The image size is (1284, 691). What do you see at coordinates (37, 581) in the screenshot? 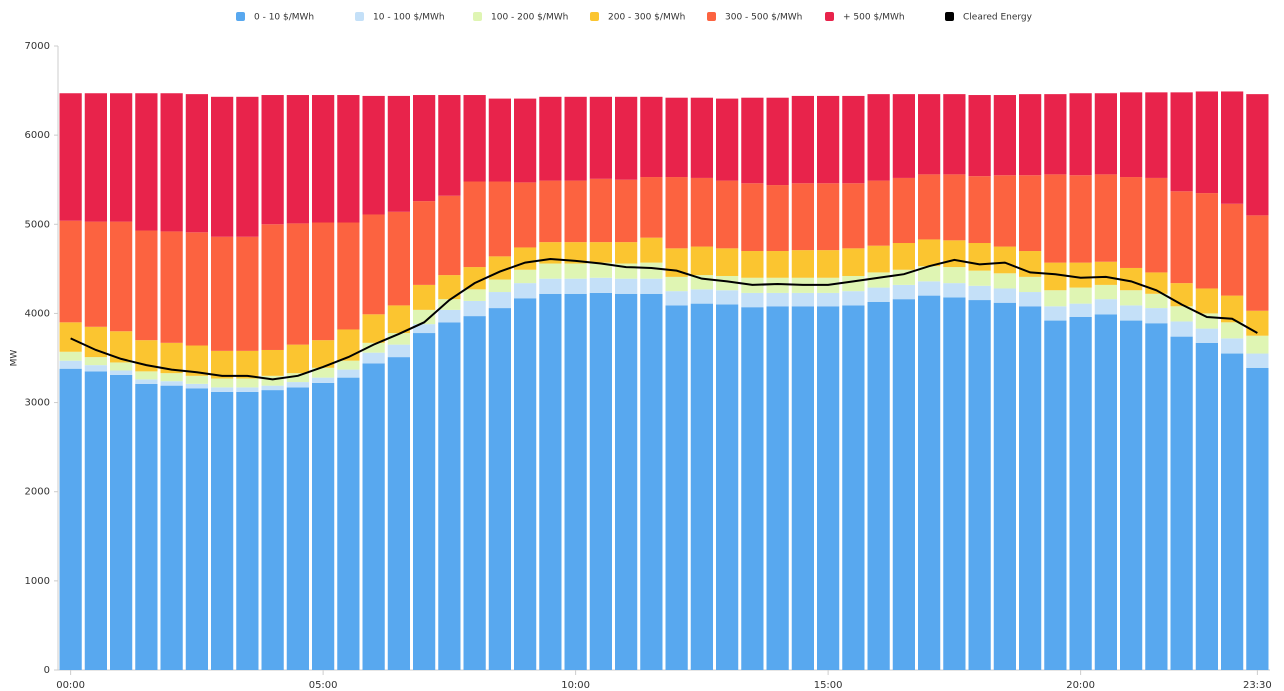
I see `y-tick-label: 1000` at bounding box center [37, 581].